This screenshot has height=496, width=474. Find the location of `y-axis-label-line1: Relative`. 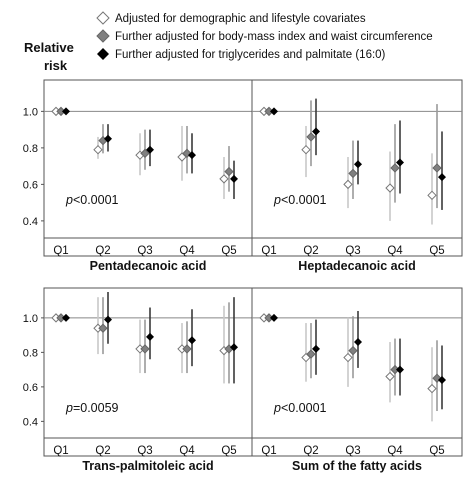

y-axis-label-line1: Relative is located at coordinates (49, 47).